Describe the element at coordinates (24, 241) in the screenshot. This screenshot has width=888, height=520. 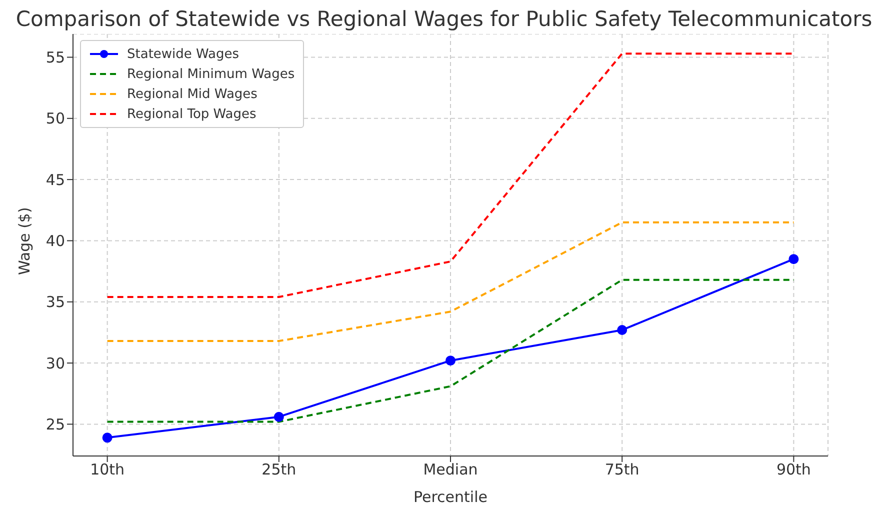
I see `y-axis-title: Wage ($)` at that location.